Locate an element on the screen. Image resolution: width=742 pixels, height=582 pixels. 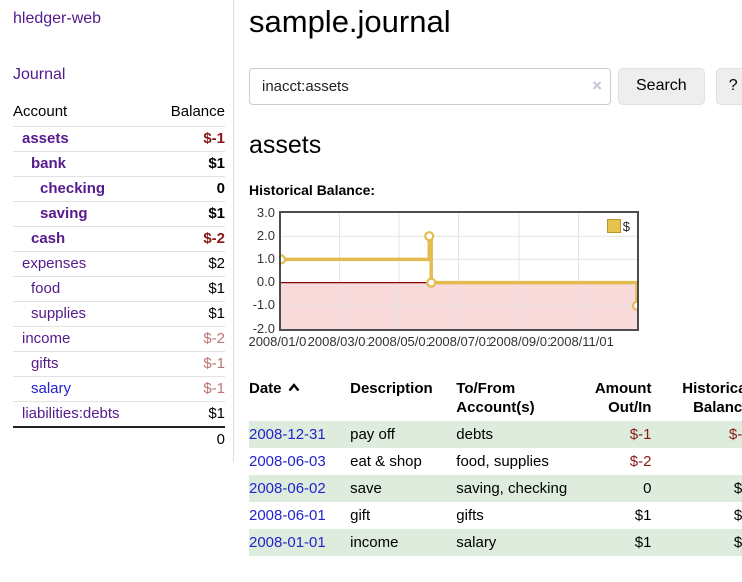
register-header-accounts: To/From Account(s) is located at coordinates (495, 397).